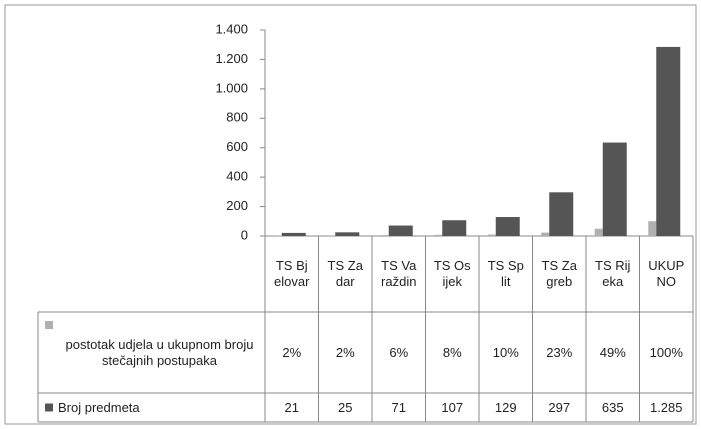 This screenshot has height=429, width=701. Describe the element at coordinates (559, 407) in the screenshot. I see `data-label: 297` at that location.